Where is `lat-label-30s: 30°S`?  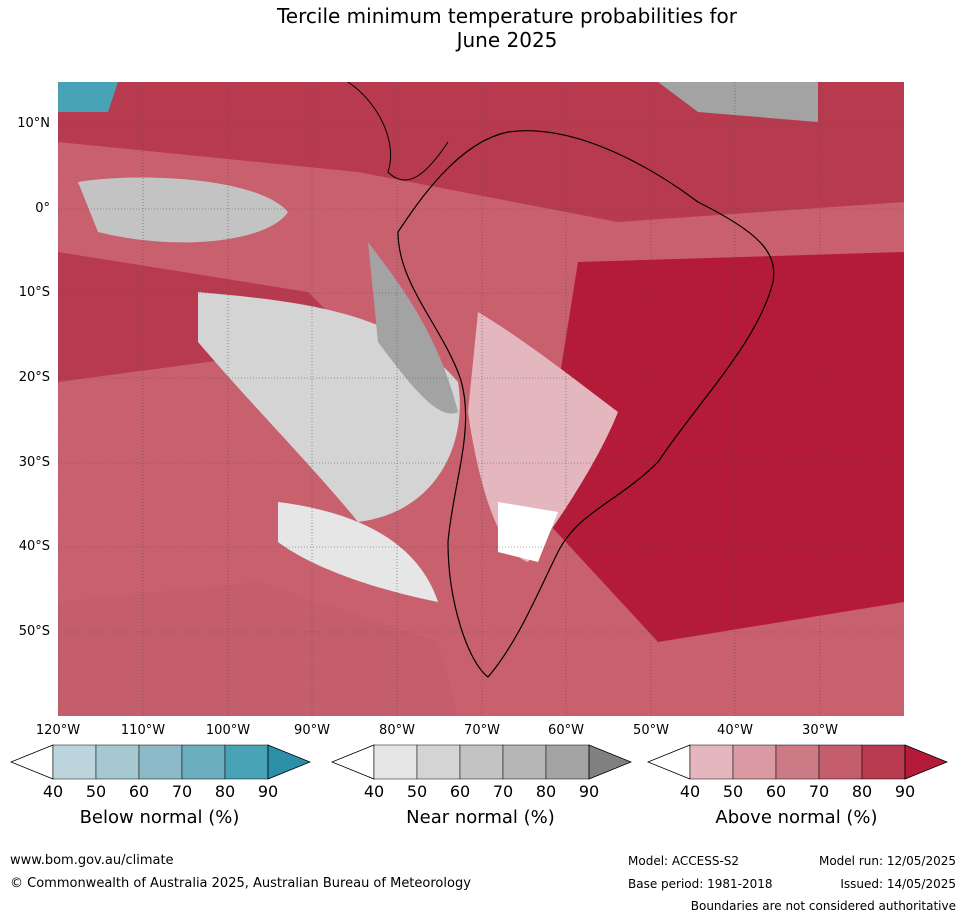
lat-label-30s: 30°S is located at coordinates (34, 462).